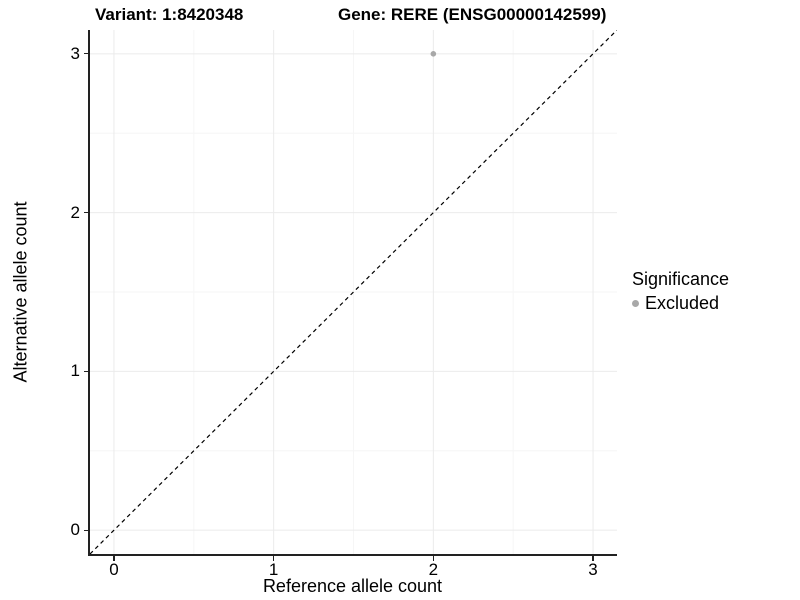 Image resolution: width=800 pixels, height=600 pixels. What do you see at coordinates (681, 279) in the screenshot?
I see `legend-title: Significance` at bounding box center [681, 279].